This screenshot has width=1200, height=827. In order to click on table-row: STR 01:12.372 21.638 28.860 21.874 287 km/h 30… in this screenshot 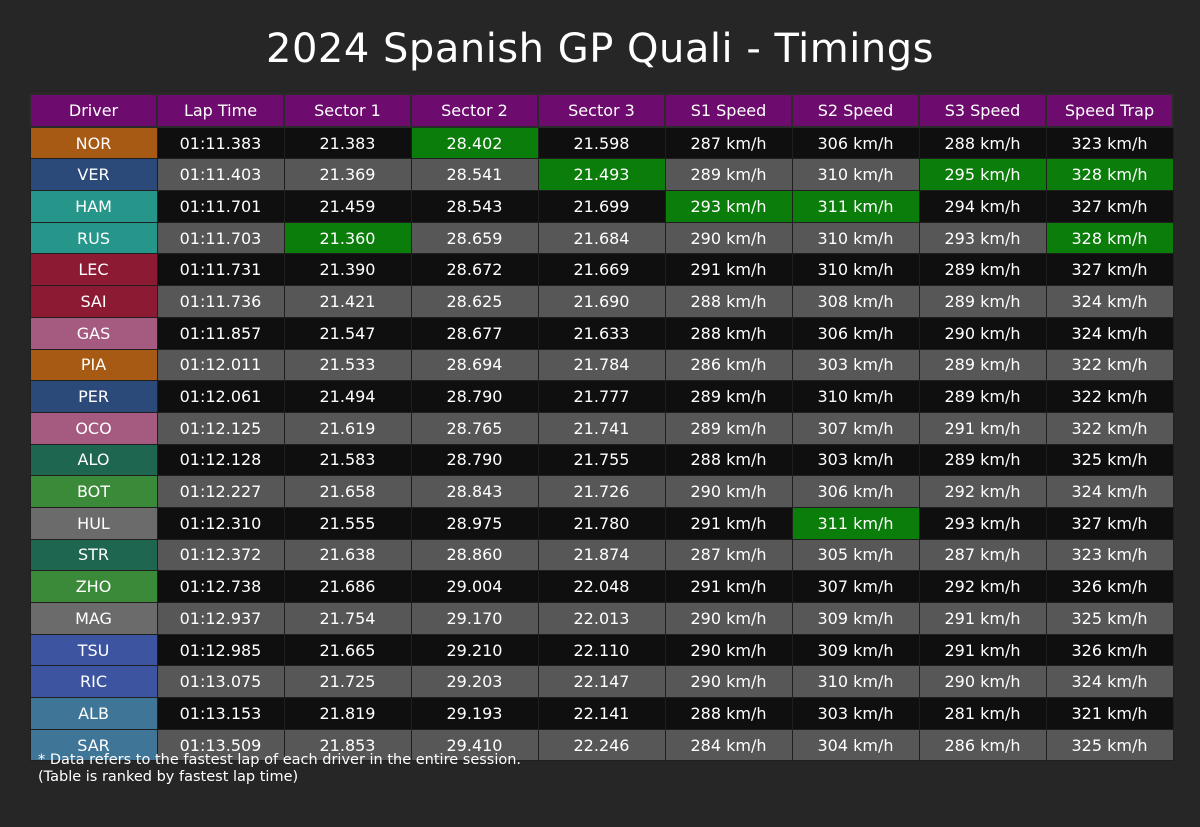, I will do `click(601, 555)`.